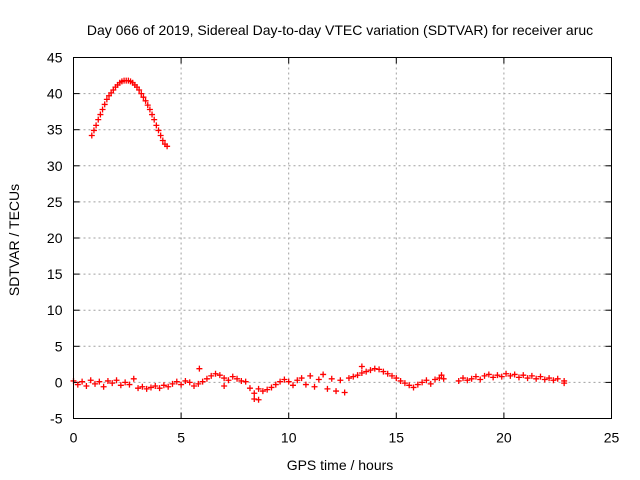  Describe the element at coordinates (59, 346) in the screenshot. I see `y-tick-label: 5` at that location.